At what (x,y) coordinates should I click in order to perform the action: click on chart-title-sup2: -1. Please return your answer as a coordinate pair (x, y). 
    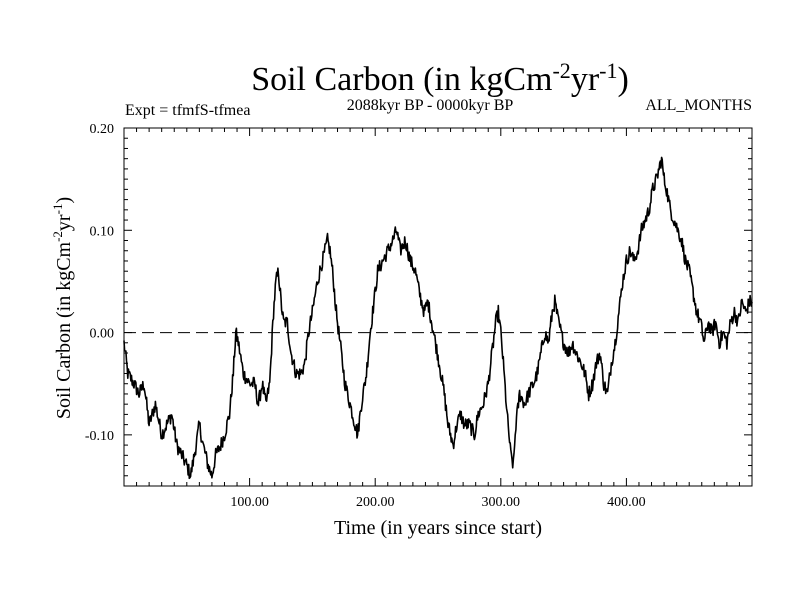
    Looking at the image, I should click on (608, 70).